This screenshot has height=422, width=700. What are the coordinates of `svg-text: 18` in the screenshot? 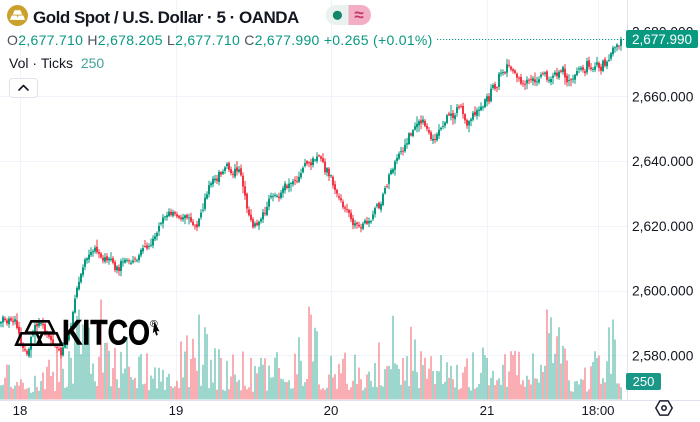 It's located at (20, 410).